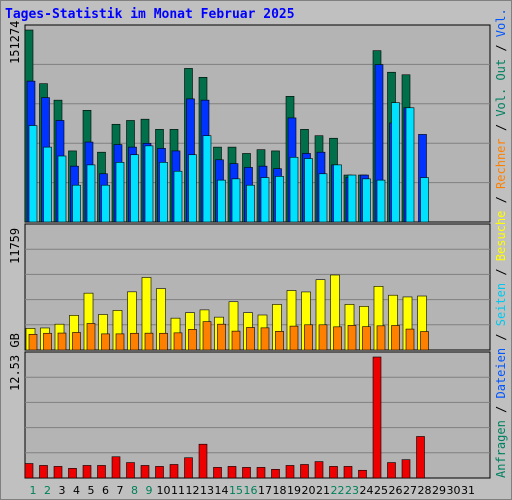  Describe the element at coordinates (439, 490) in the screenshot. I see `x-tick-label-day-29: 29` at that location.